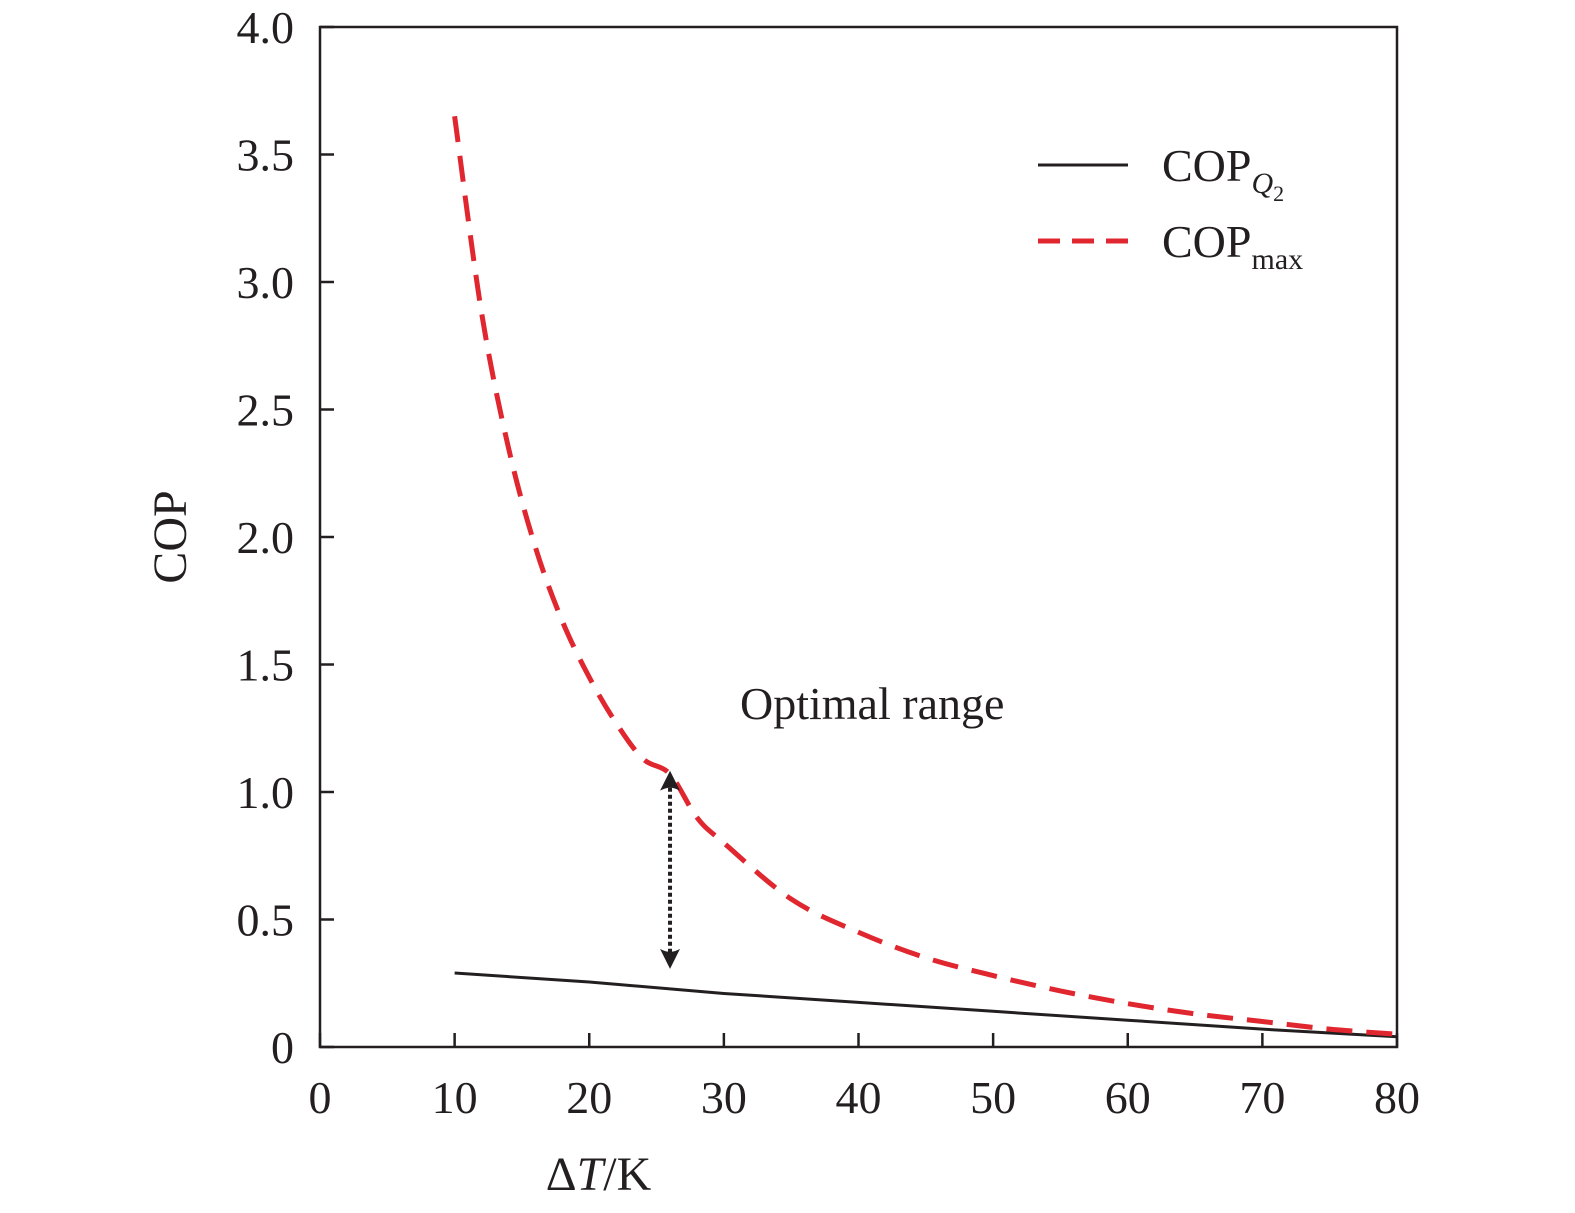 The height and width of the screenshot is (1213, 1575). What do you see at coordinates (1397, 1097) in the screenshot?
I see `x-tick-label: 80` at bounding box center [1397, 1097].